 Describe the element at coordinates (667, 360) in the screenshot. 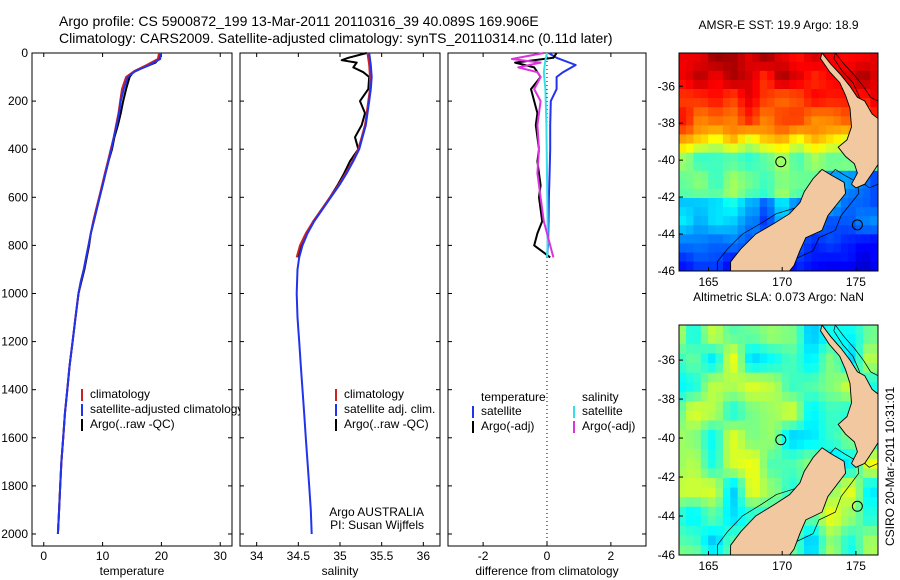

I see `y-tick-label: -36` at that location.